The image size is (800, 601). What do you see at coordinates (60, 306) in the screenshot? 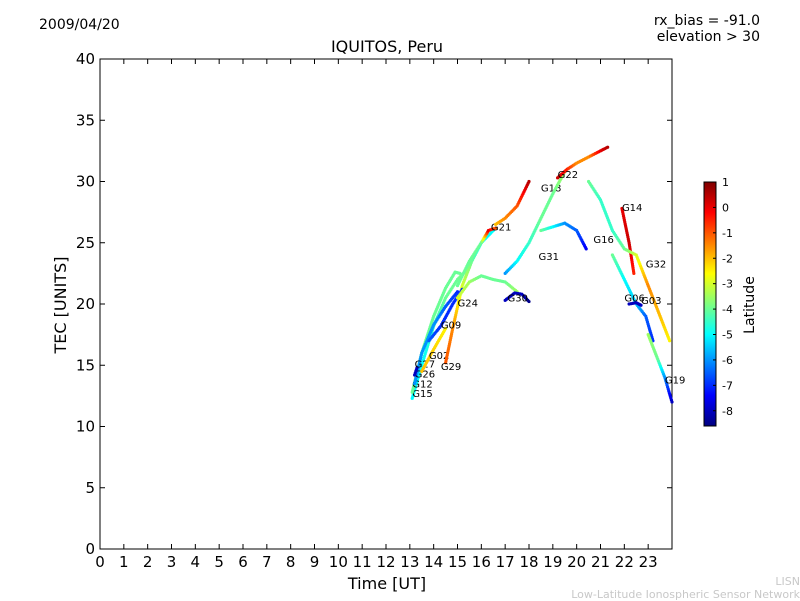
I see `y-axis-label: TEC [UNITS]` at bounding box center [60, 306].